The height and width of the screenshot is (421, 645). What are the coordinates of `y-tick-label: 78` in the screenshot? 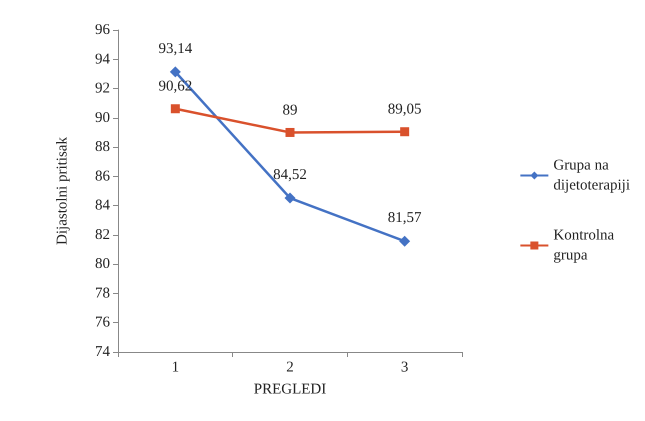 It's located at (102, 293).